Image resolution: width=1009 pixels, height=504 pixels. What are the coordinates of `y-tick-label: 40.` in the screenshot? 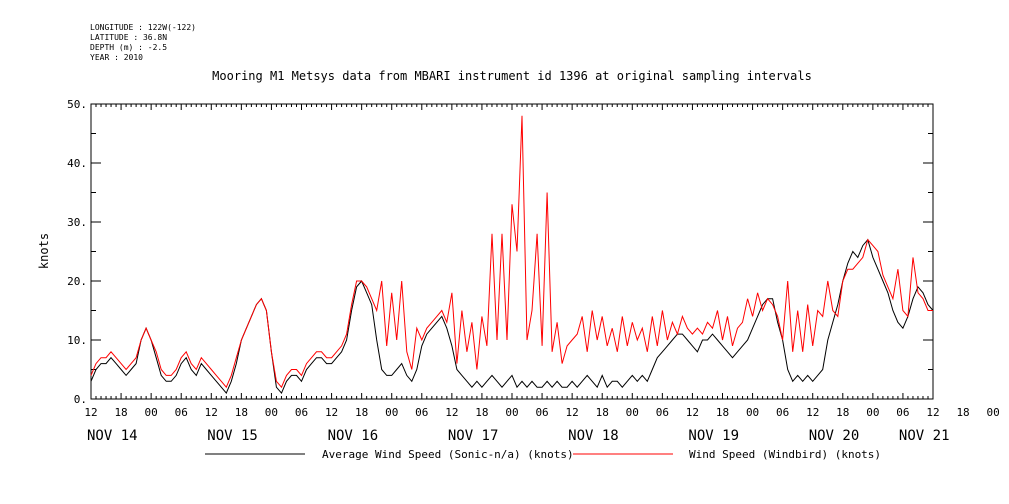 It's located at (77, 163).